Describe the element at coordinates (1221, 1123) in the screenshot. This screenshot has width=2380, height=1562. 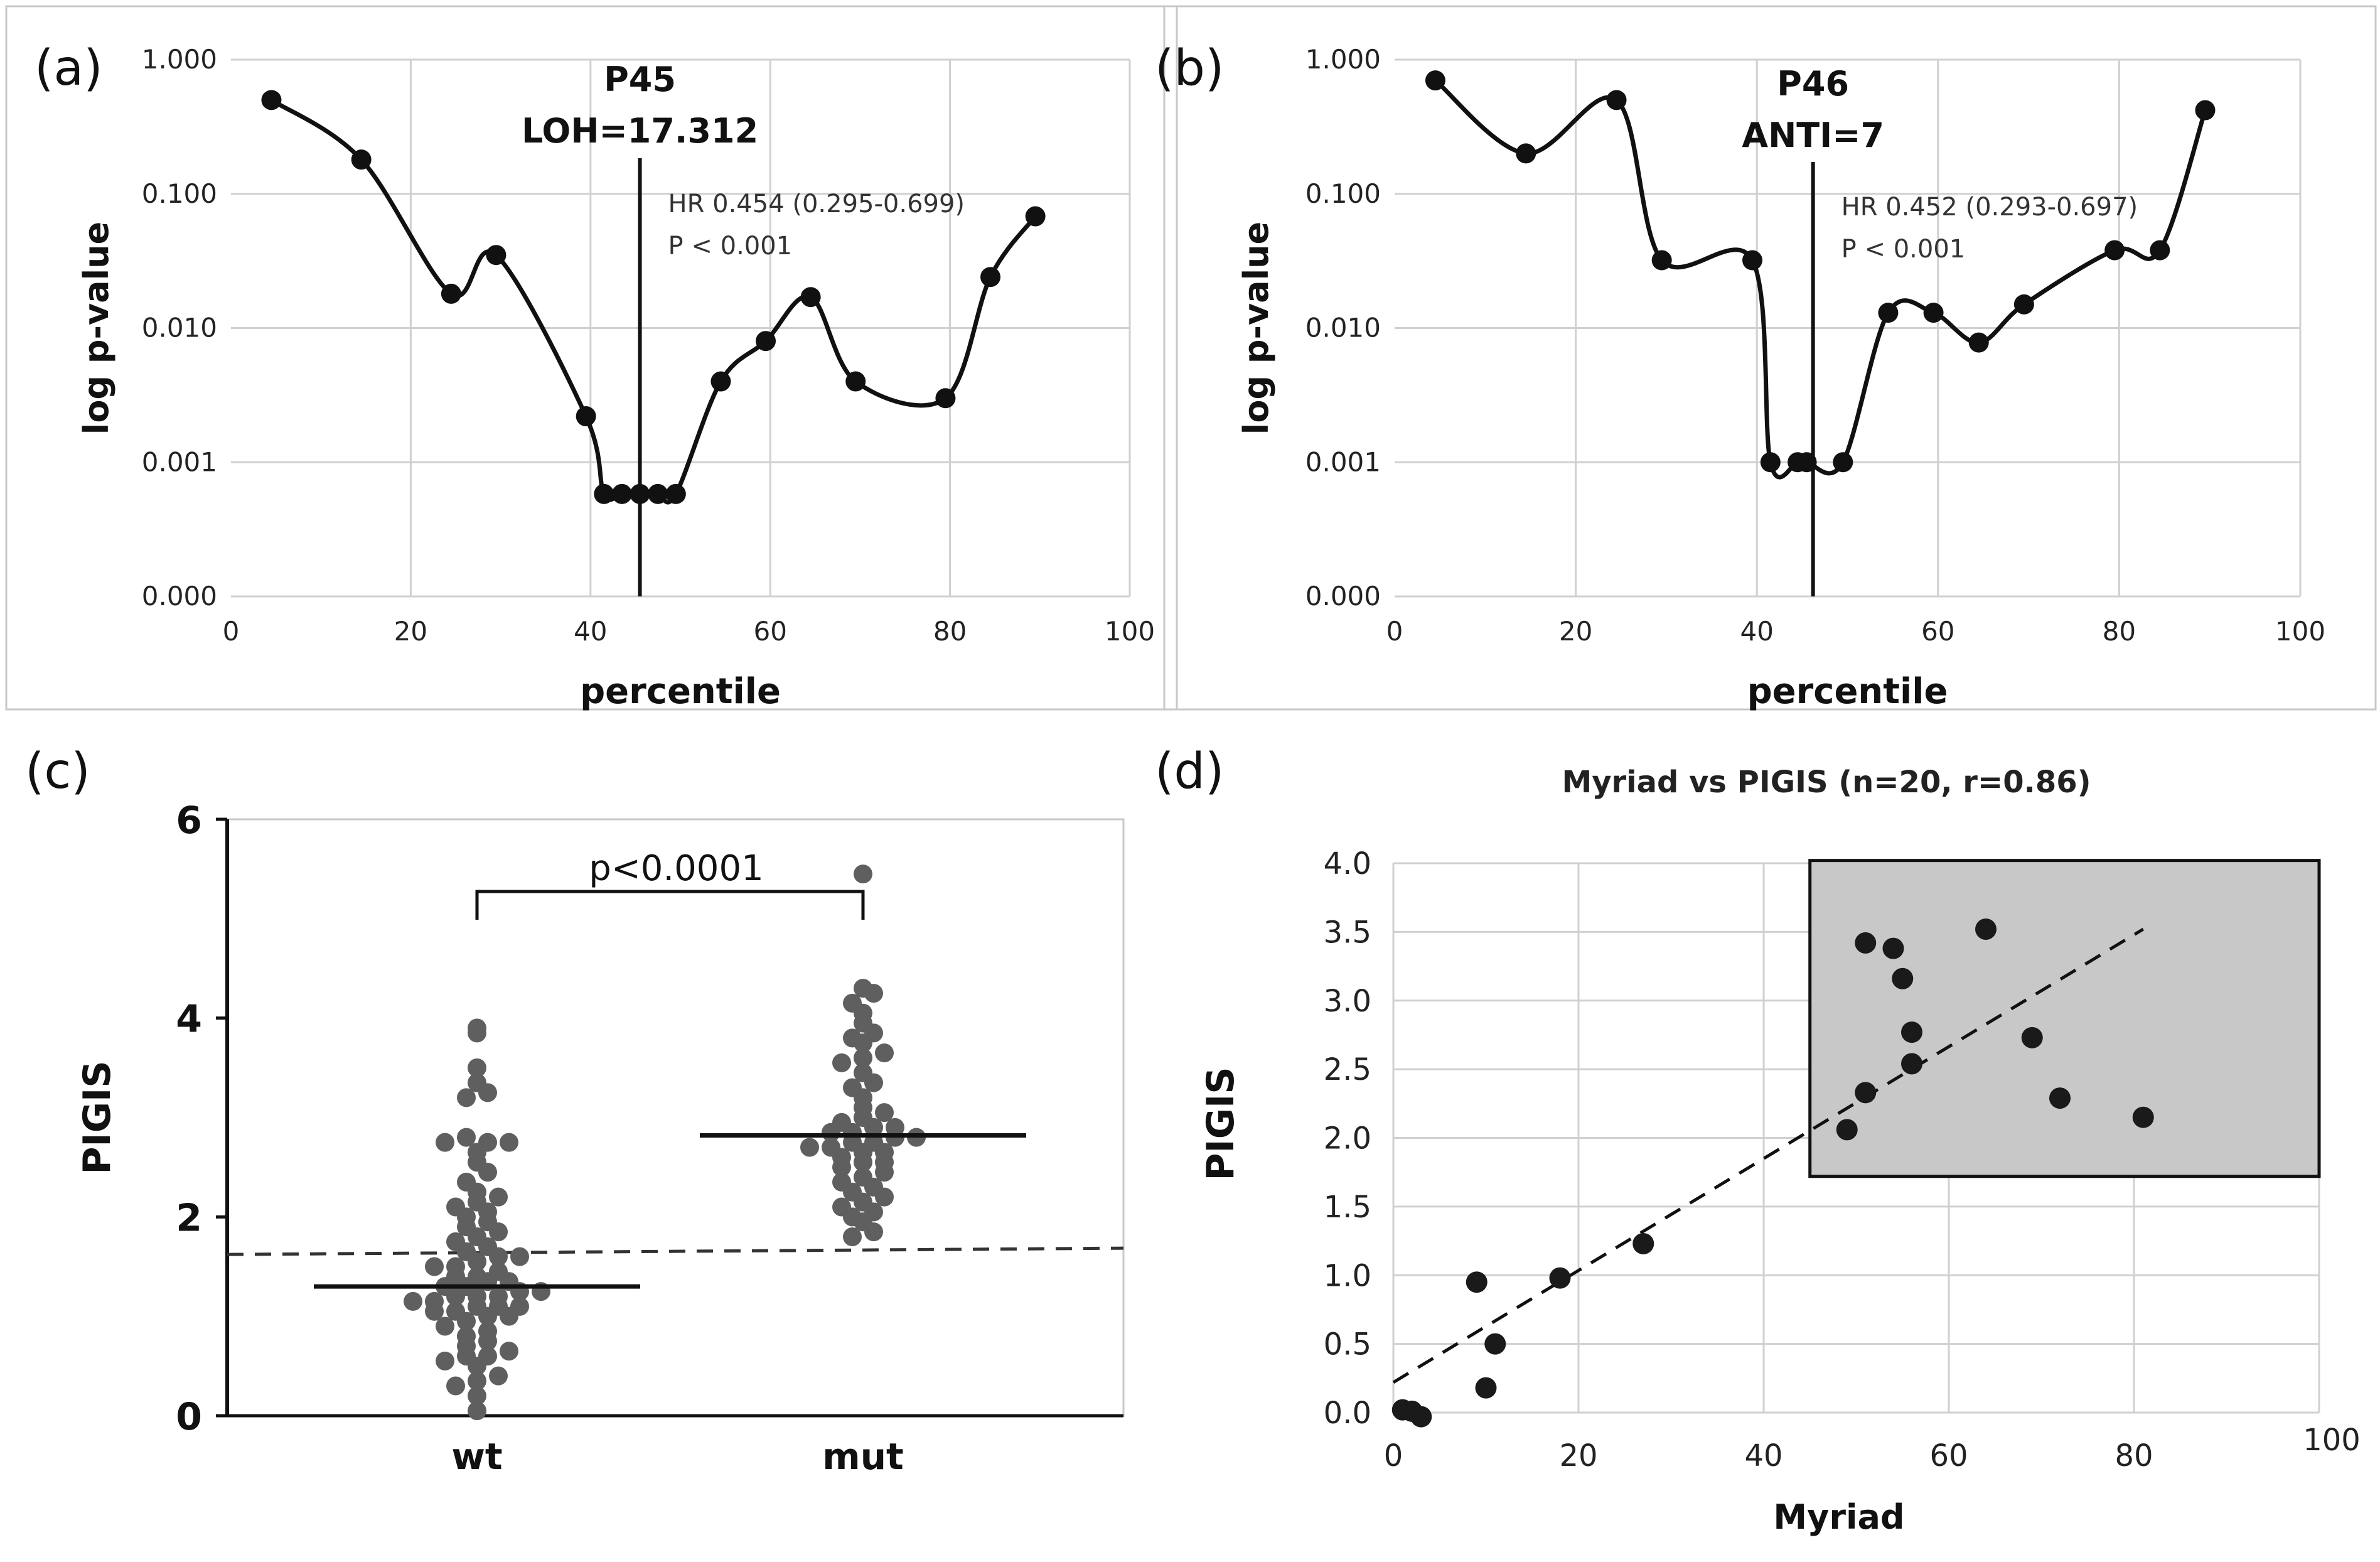
I see `chart-d-y-axis-label: PIGIS` at that location.